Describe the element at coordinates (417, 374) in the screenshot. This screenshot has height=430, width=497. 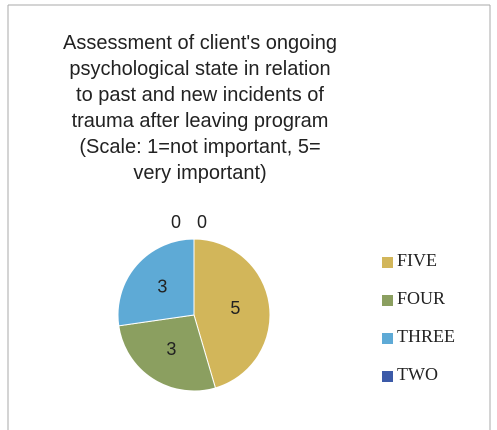
I see `legend-label: TWO` at that location.